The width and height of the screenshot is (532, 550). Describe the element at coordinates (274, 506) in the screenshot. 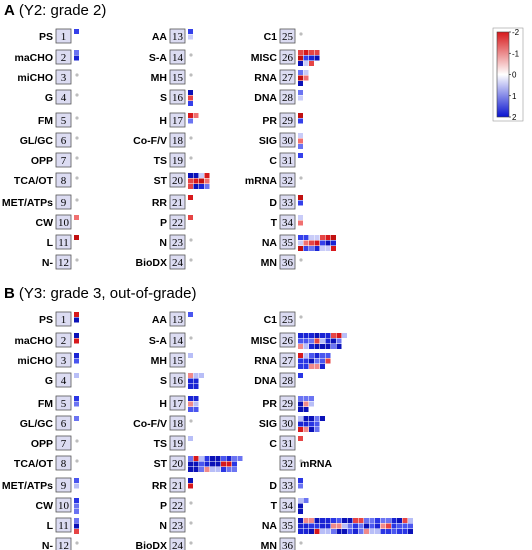

I see `category-label-34: T` at that location.